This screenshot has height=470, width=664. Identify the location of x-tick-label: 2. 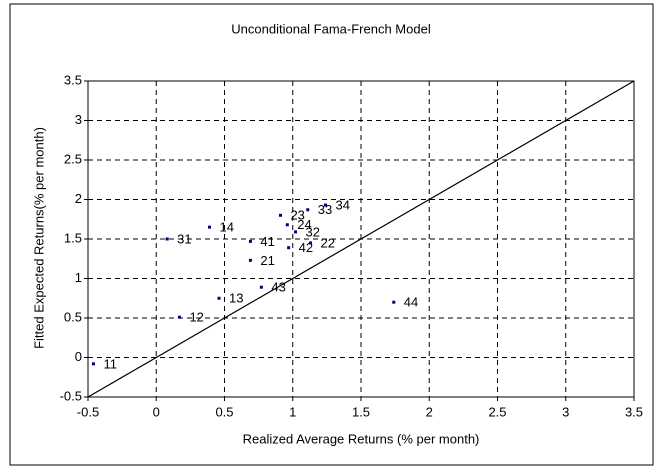
(429, 411).